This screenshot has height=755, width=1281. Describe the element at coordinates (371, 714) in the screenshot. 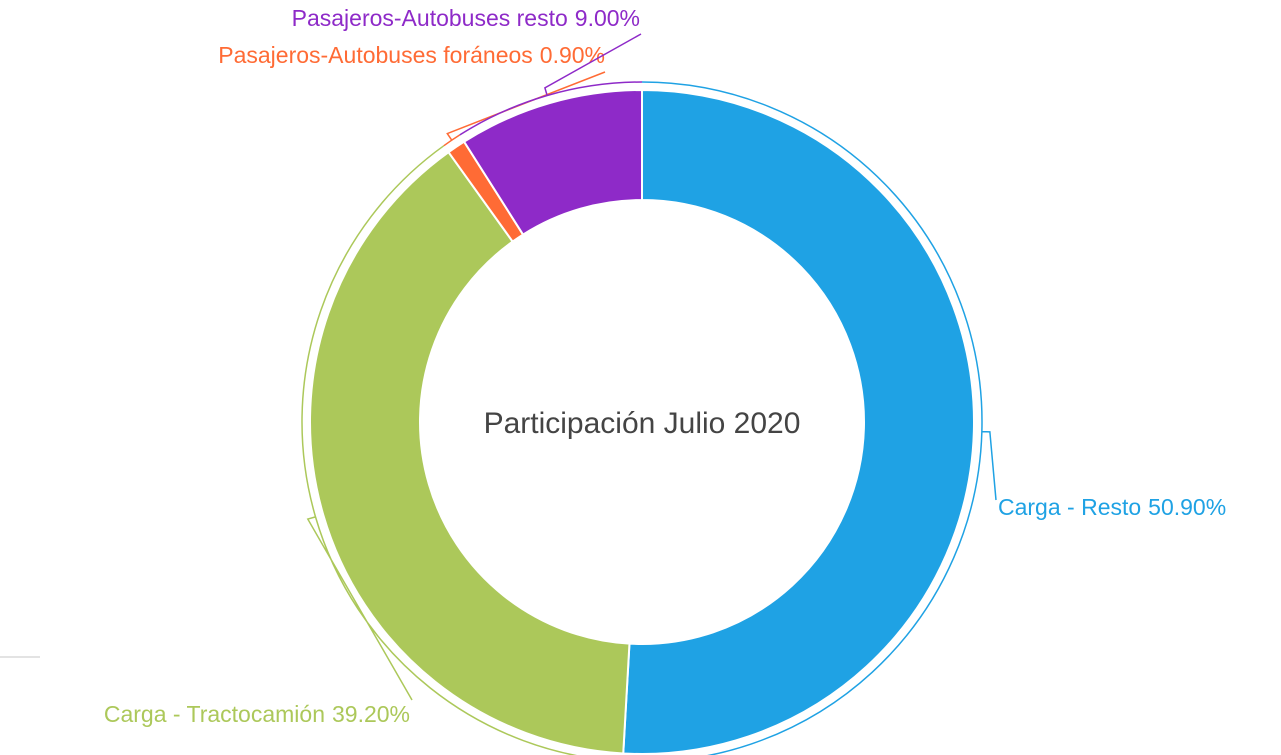

I see `label-value: 39.20%` at that location.